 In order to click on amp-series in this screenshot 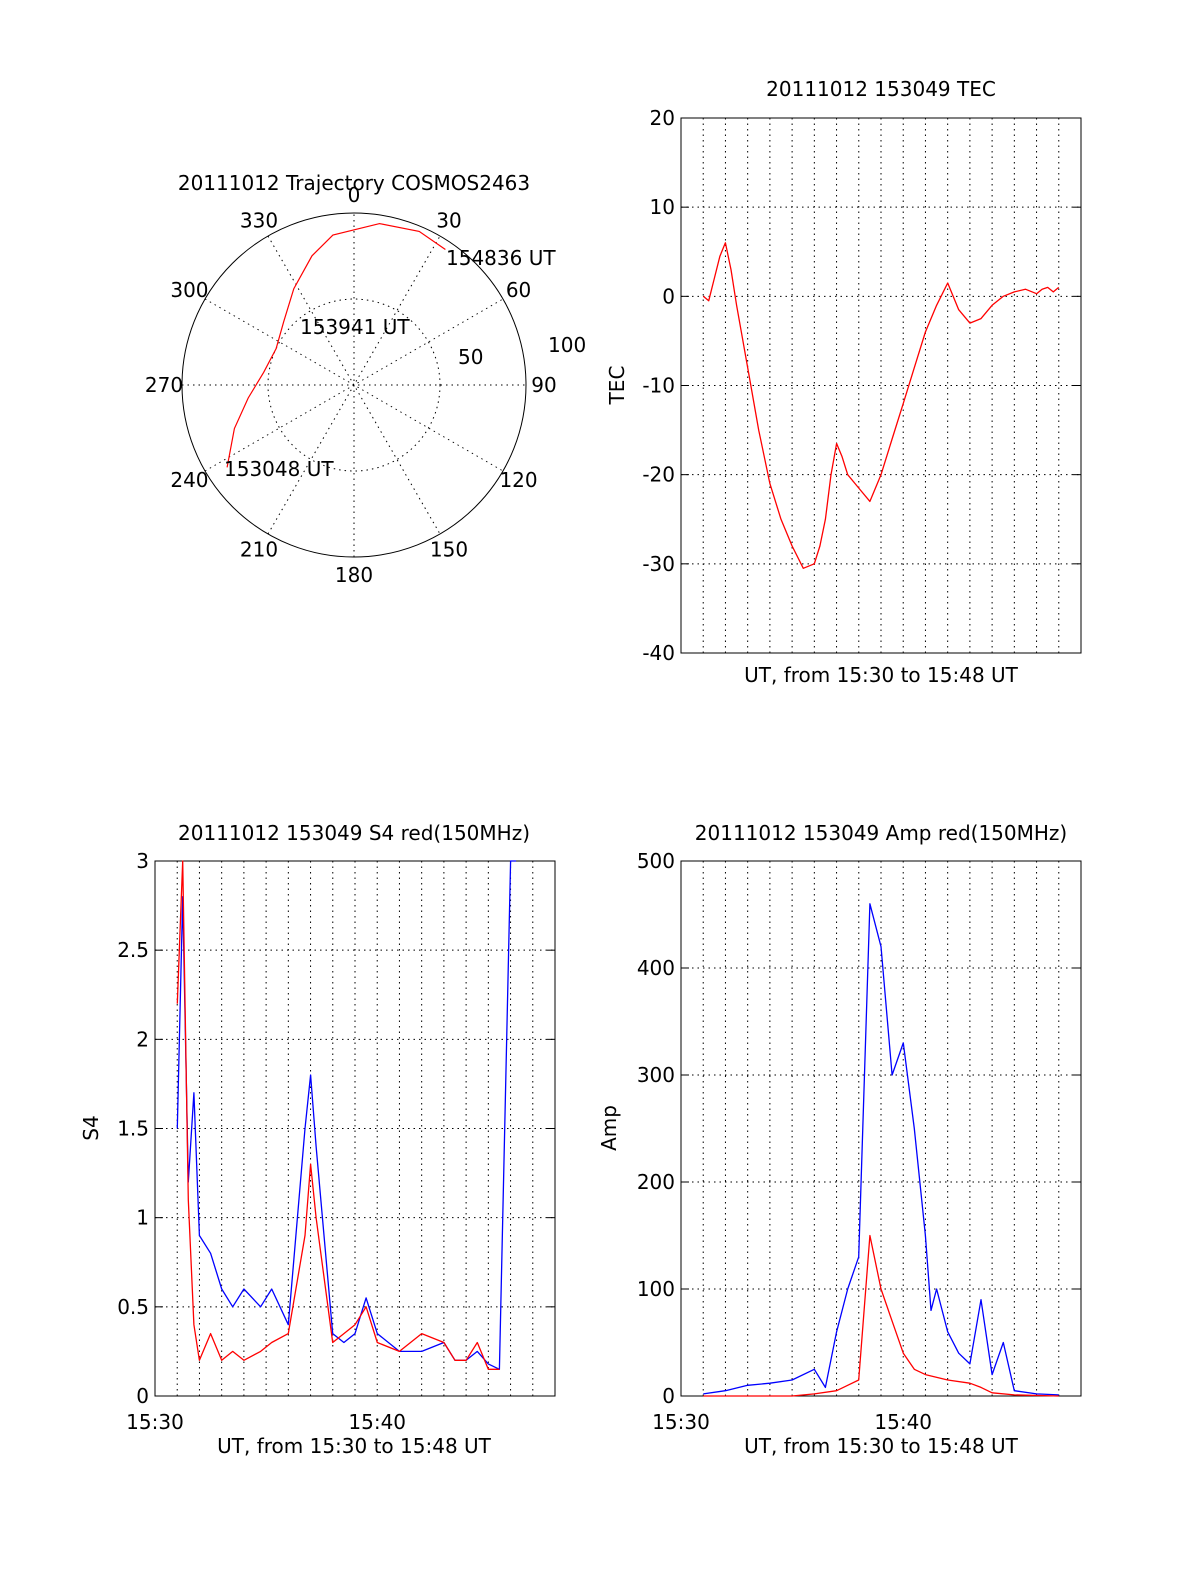, I will do `click(881, 1150)`.